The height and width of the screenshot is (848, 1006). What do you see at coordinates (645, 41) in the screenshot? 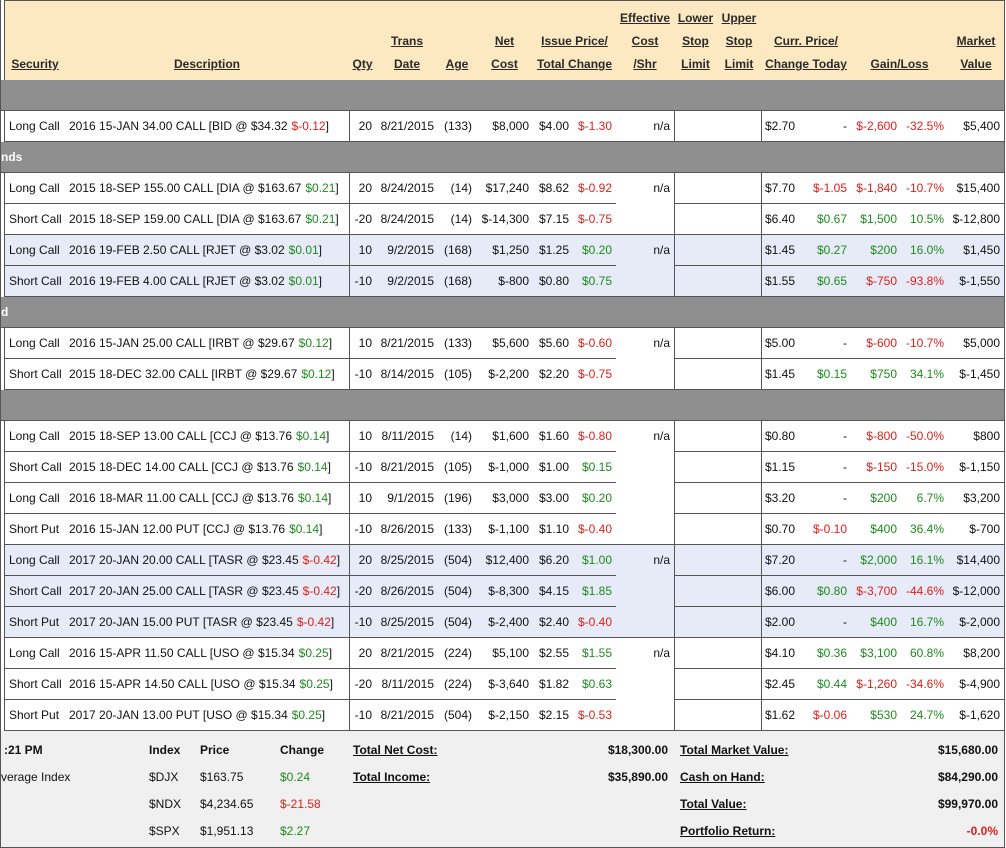
I see `header-text: Cost` at bounding box center [645, 41].